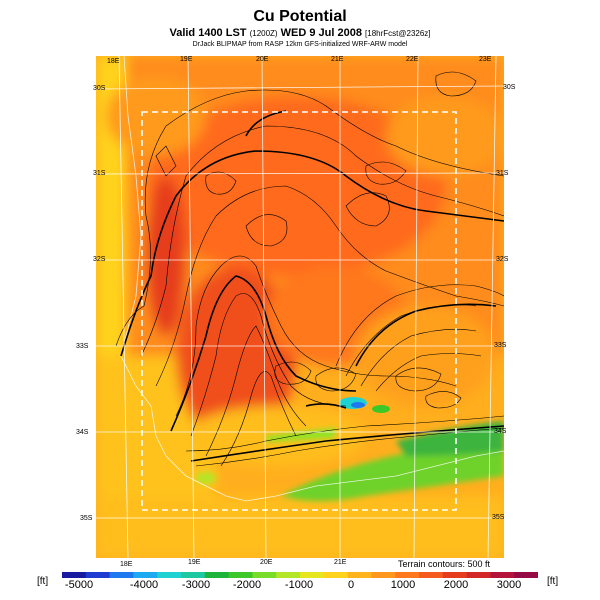 This screenshot has height=600, width=600. Describe the element at coordinates (247, 585) in the screenshot. I see `colorbar-tick-label: -2000` at that location.